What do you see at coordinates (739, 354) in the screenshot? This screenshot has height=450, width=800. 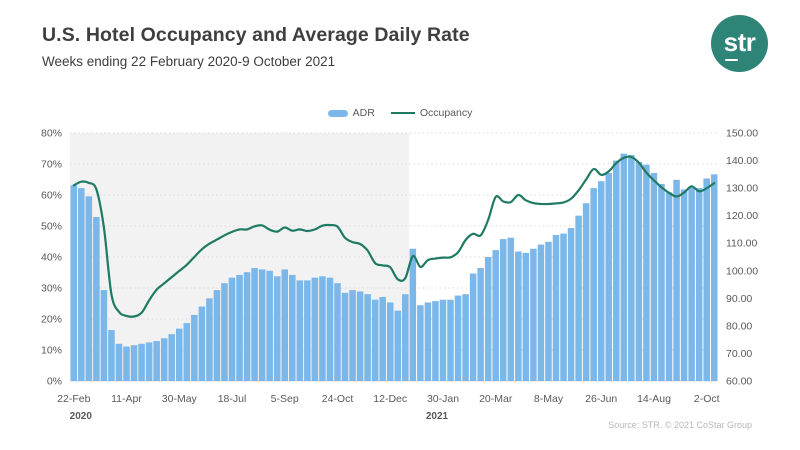 I see `right-axis-tick-label: 70.00` at bounding box center [739, 354].